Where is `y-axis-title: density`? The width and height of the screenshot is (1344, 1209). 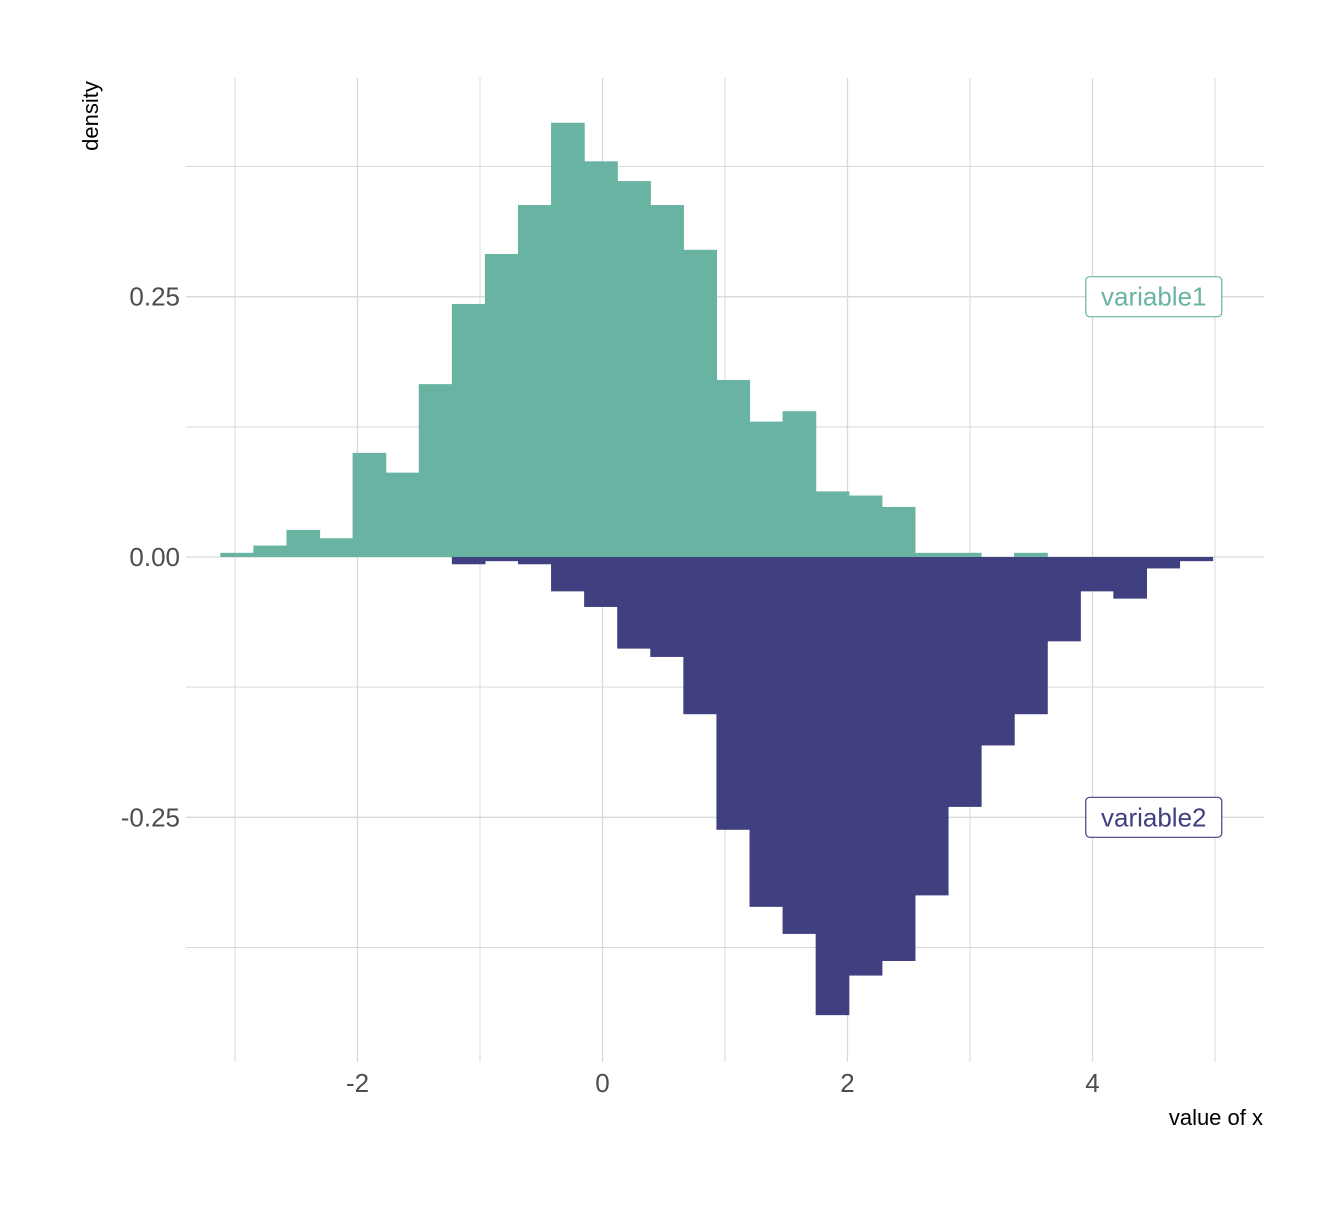 y-axis-title: density is located at coordinates (90, 116).